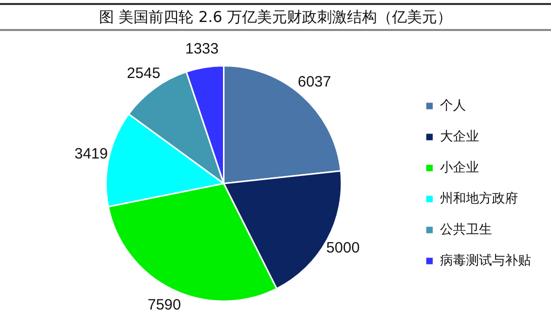  Describe the element at coordinates (485, 260) in the screenshot. I see `legend-label: 病毒测试与补贴` at that location.